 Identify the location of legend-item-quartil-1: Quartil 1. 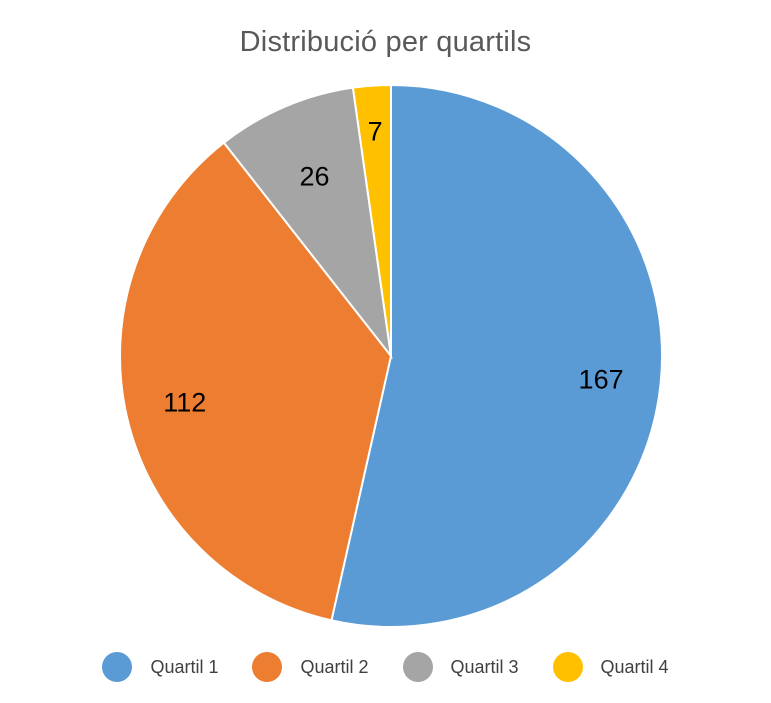
(160, 667).